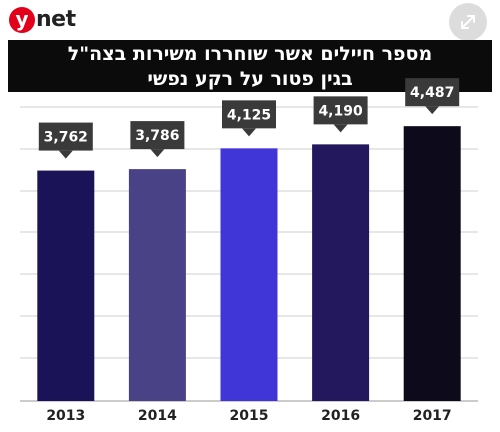 The width and height of the screenshot is (500, 432). What do you see at coordinates (249, 416) in the screenshot?
I see `x-tick-label: 2015` at bounding box center [249, 416].